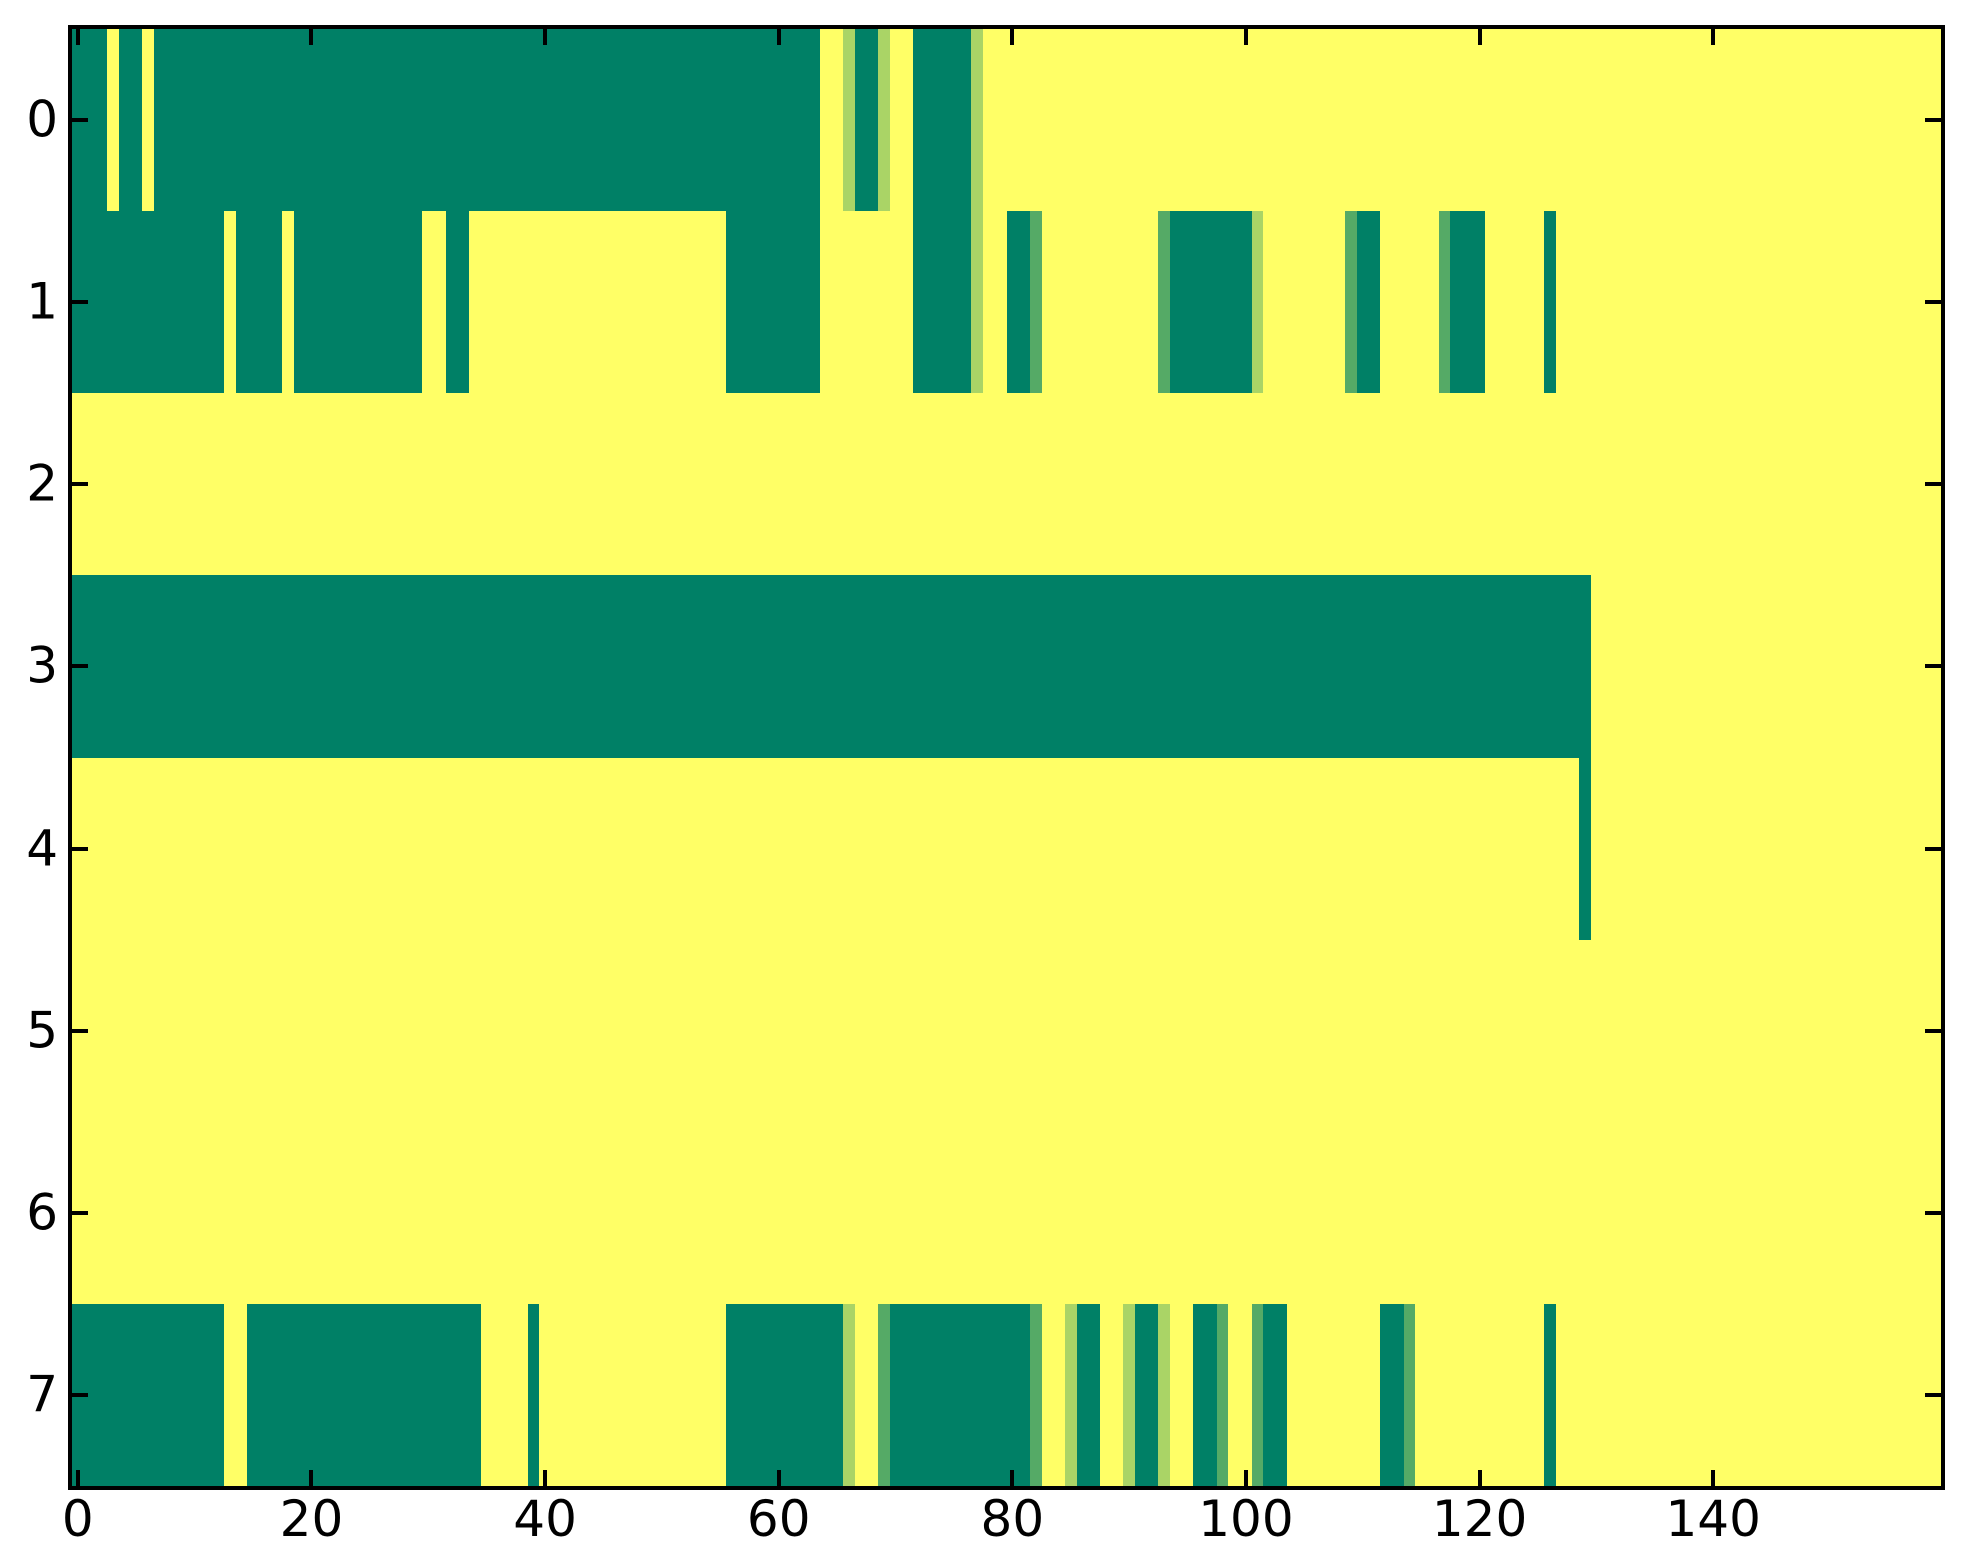 The image size is (1963, 1564). What do you see at coordinates (1713, 1519) in the screenshot?
I see `x-tick-label: 140` at bounding box center [1713, 1519].